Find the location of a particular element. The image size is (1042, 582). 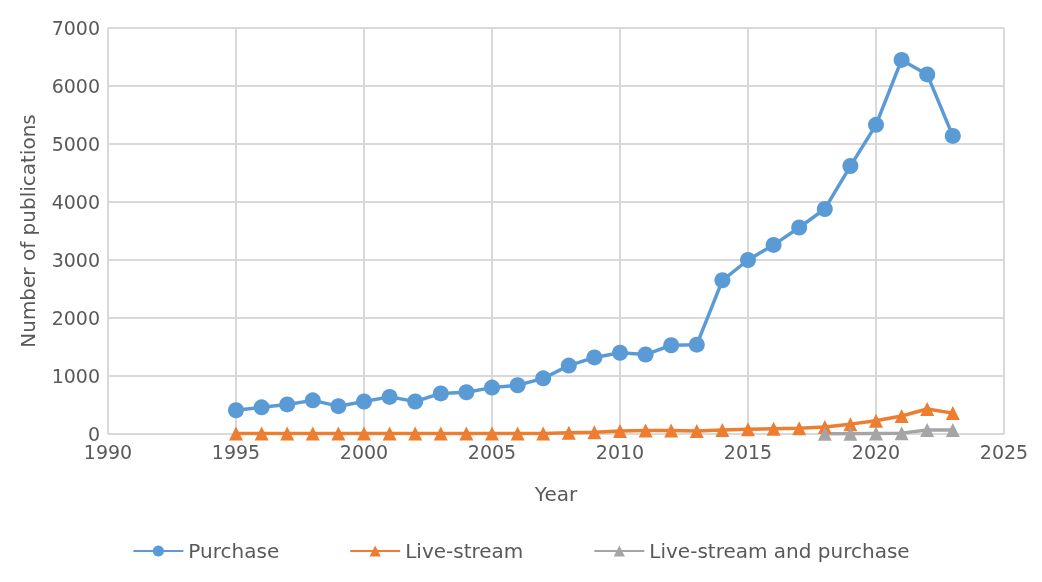

x-tick-label: 2015 is located at coordinates (748, 451).